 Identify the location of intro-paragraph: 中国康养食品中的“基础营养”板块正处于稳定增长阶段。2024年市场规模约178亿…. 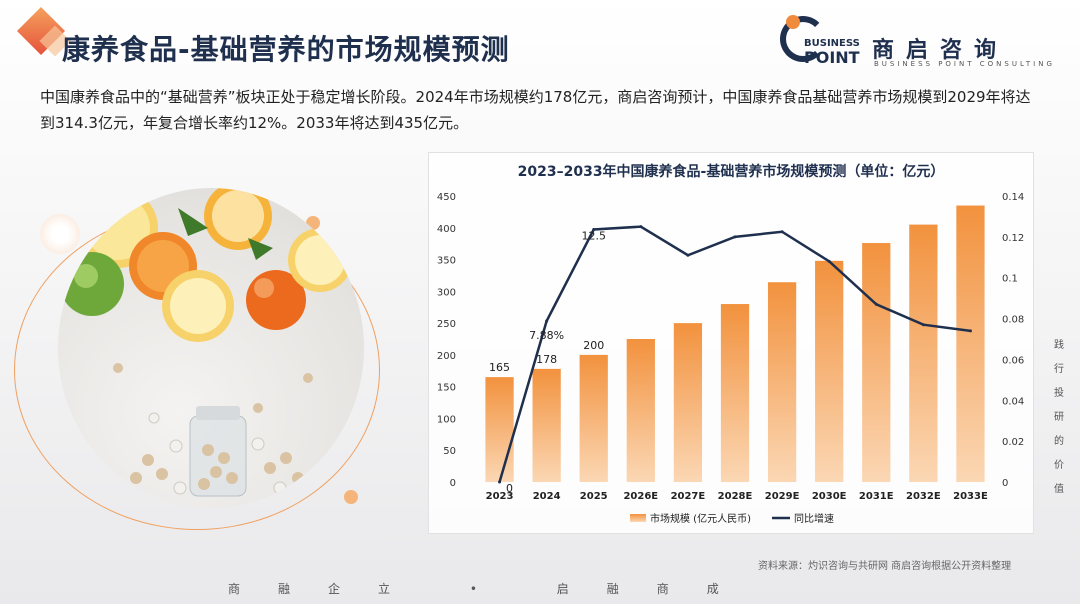
(535, 110).